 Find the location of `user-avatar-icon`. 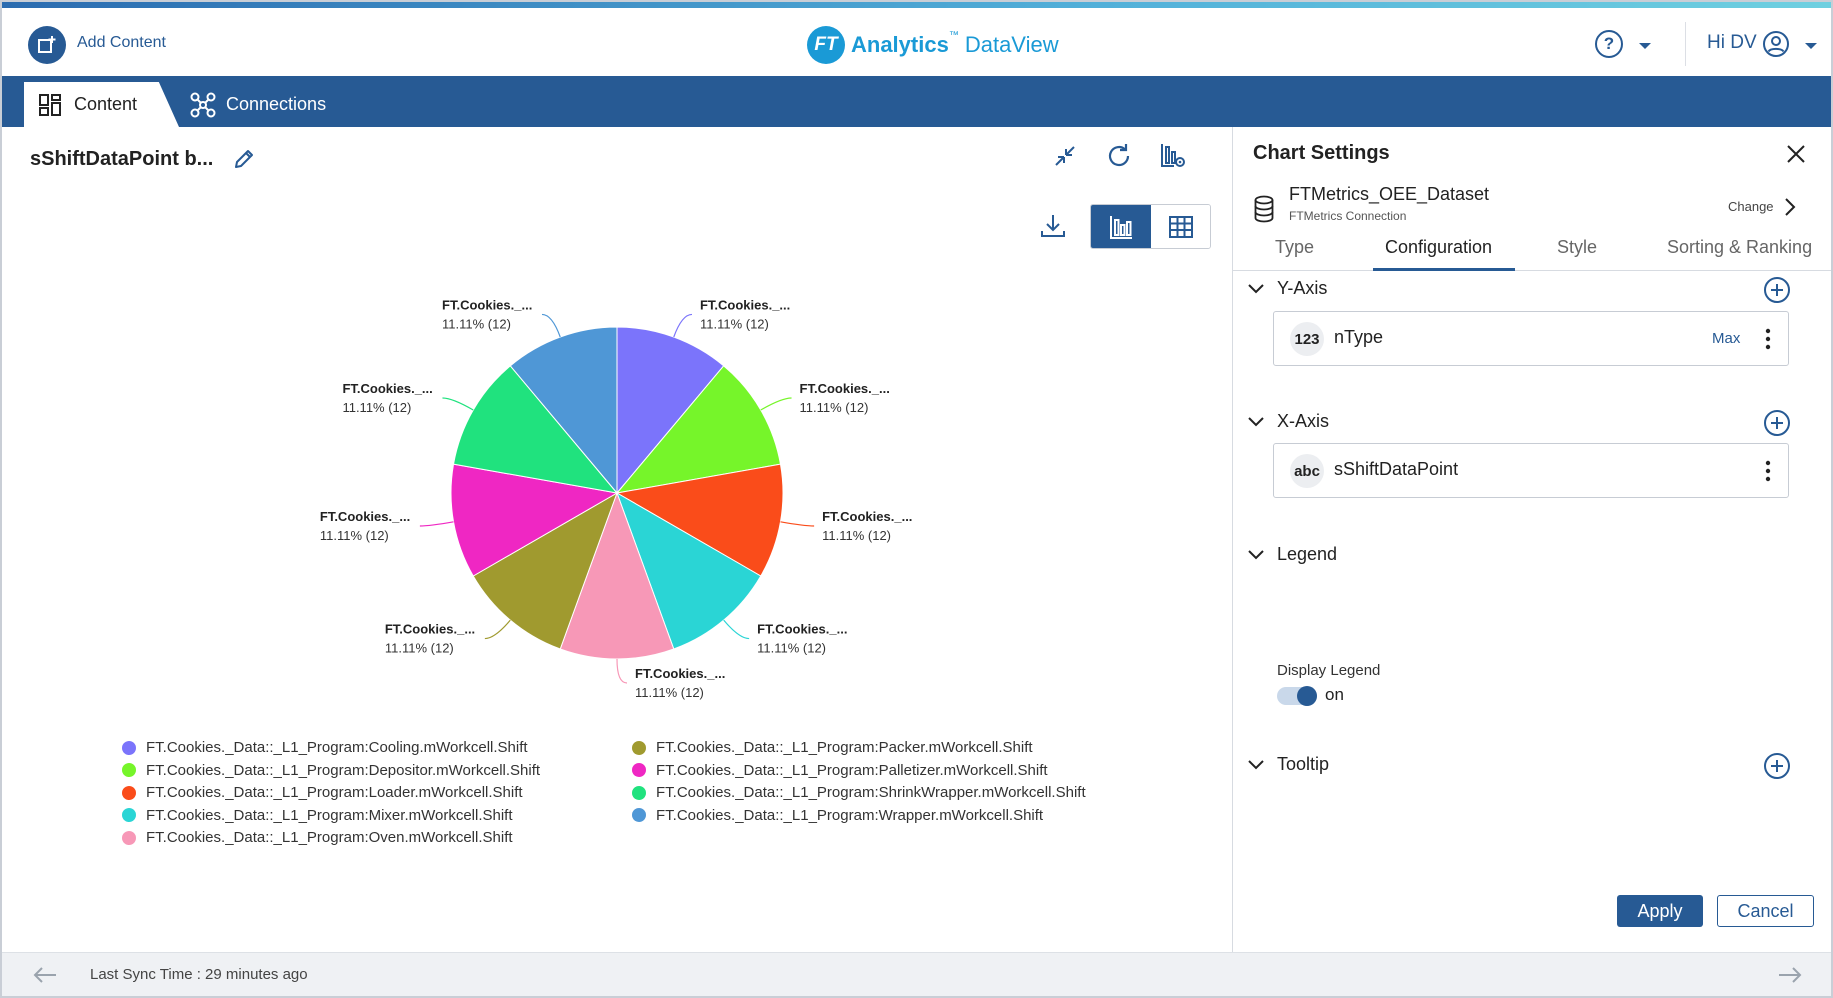

user-avatar-icon is located at coordinates (1776, 44).